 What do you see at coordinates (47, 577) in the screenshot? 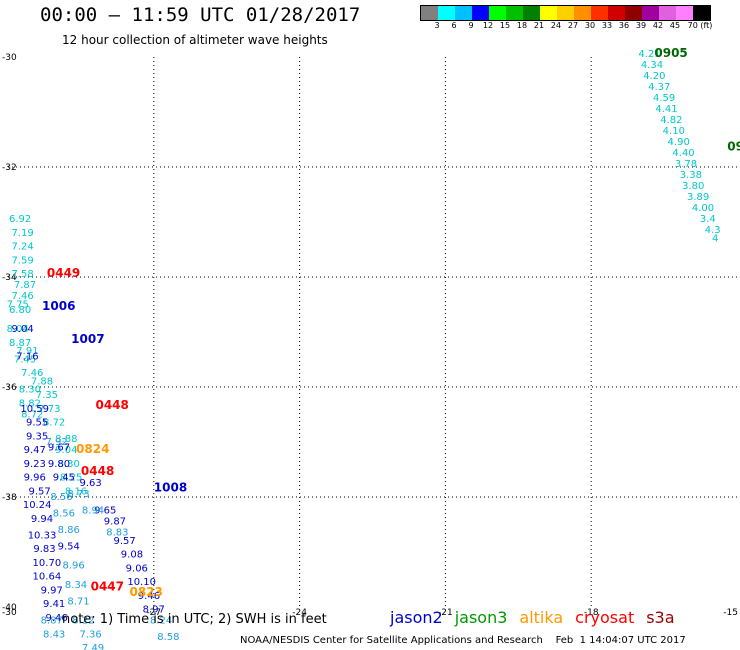
I see `wave-height-value: 10.64` at bounding box center [47, 577].